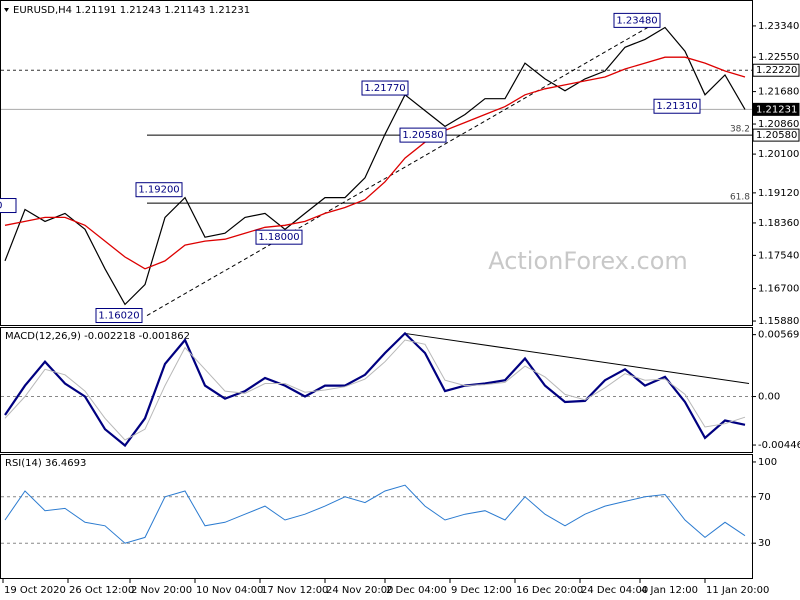 This screenshot has width=800, height=600. What do you see at coordinates (229, 590) in the screenshot?
I see `x-tick-label: 10 Nov 04:00` at bounding box center [229, 590].